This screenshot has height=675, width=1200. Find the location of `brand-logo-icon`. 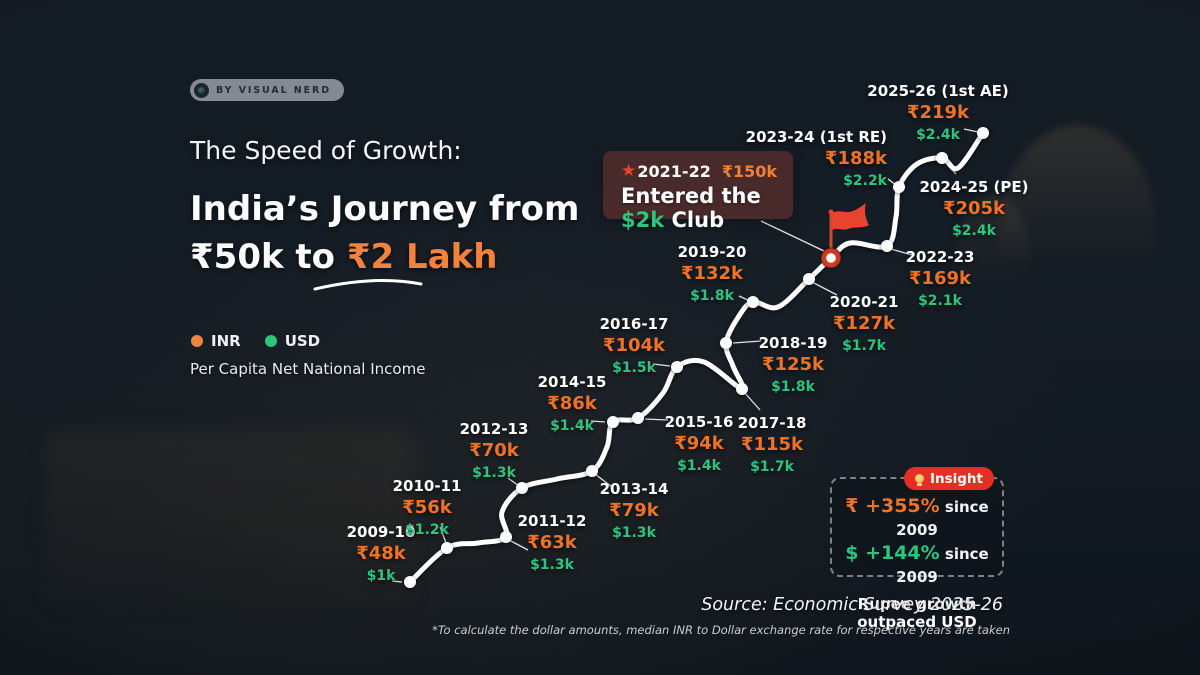

brand-logo-icon is located at coordinates (201, 90).